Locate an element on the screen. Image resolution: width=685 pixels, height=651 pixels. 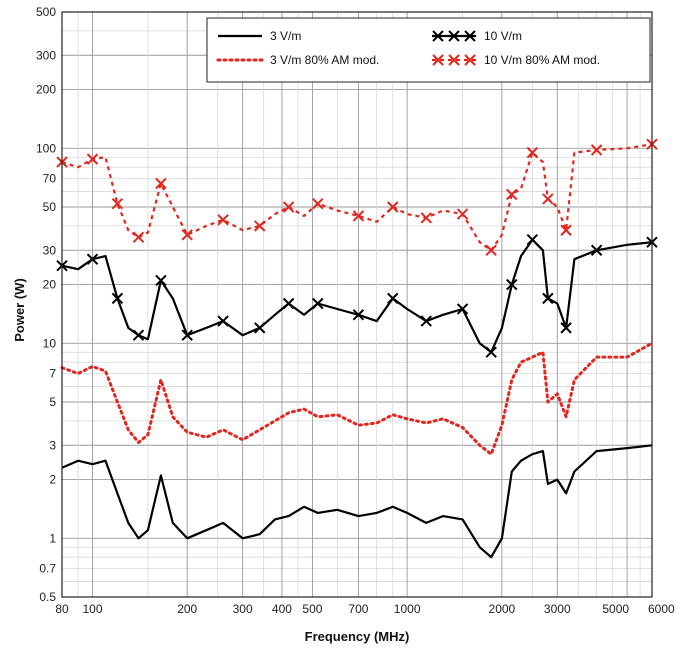
y-tick-label: 70 is located at coordinates (50, 179).